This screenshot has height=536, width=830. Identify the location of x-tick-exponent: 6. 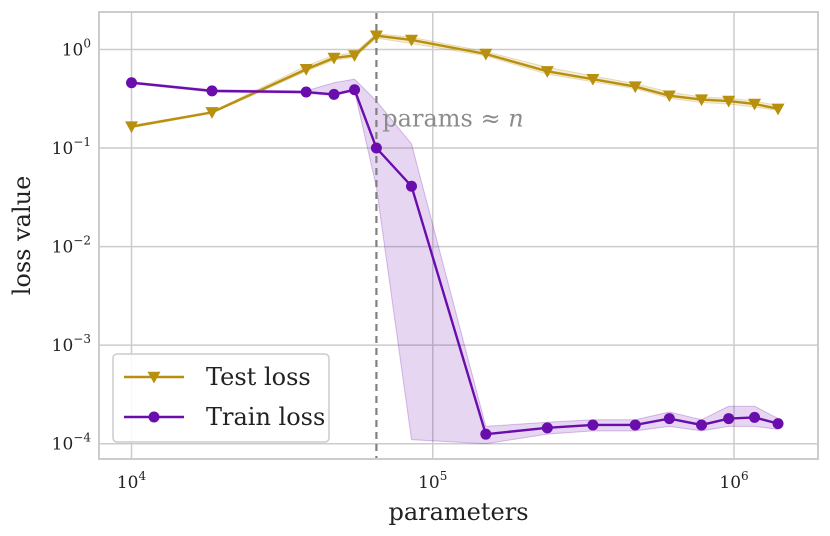
(745, 476).